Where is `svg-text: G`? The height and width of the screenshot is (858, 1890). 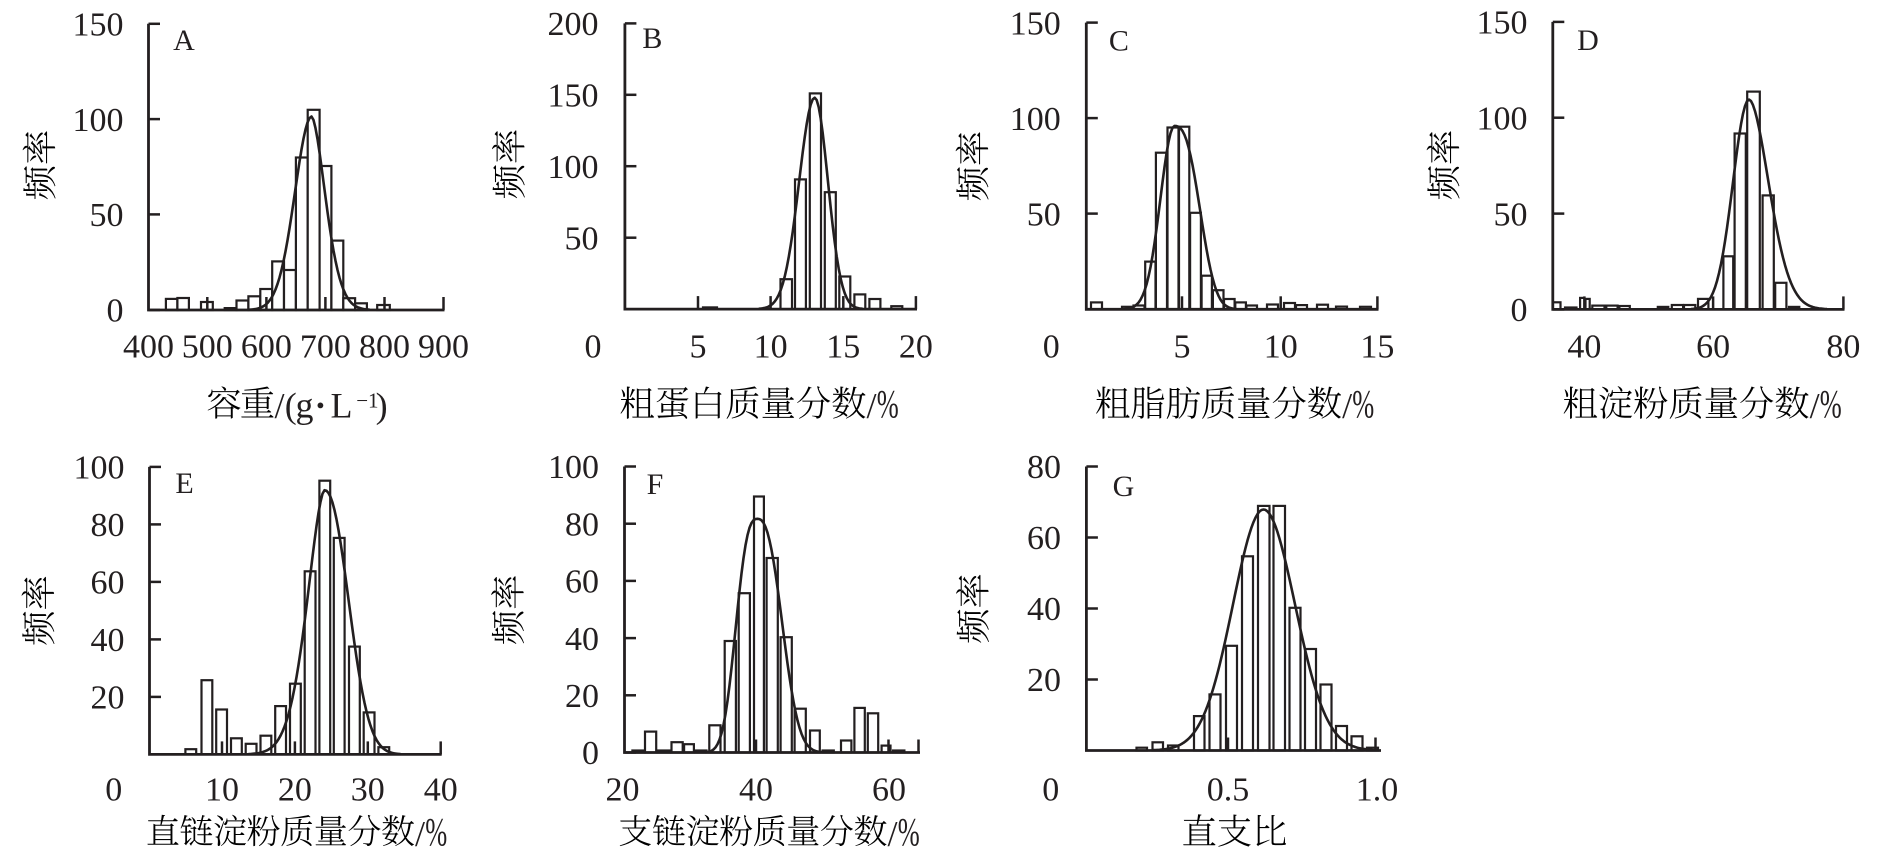 svg-text: G is located at coordinates (1124, 486).